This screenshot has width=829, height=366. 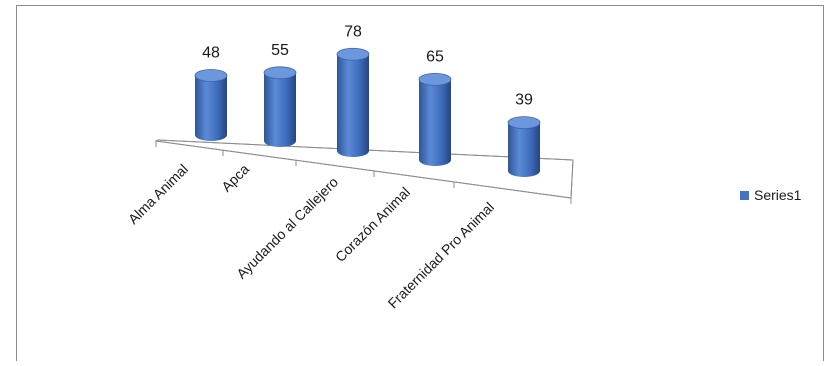 I want to click on data-label: 65, so click(x=435, y=56).